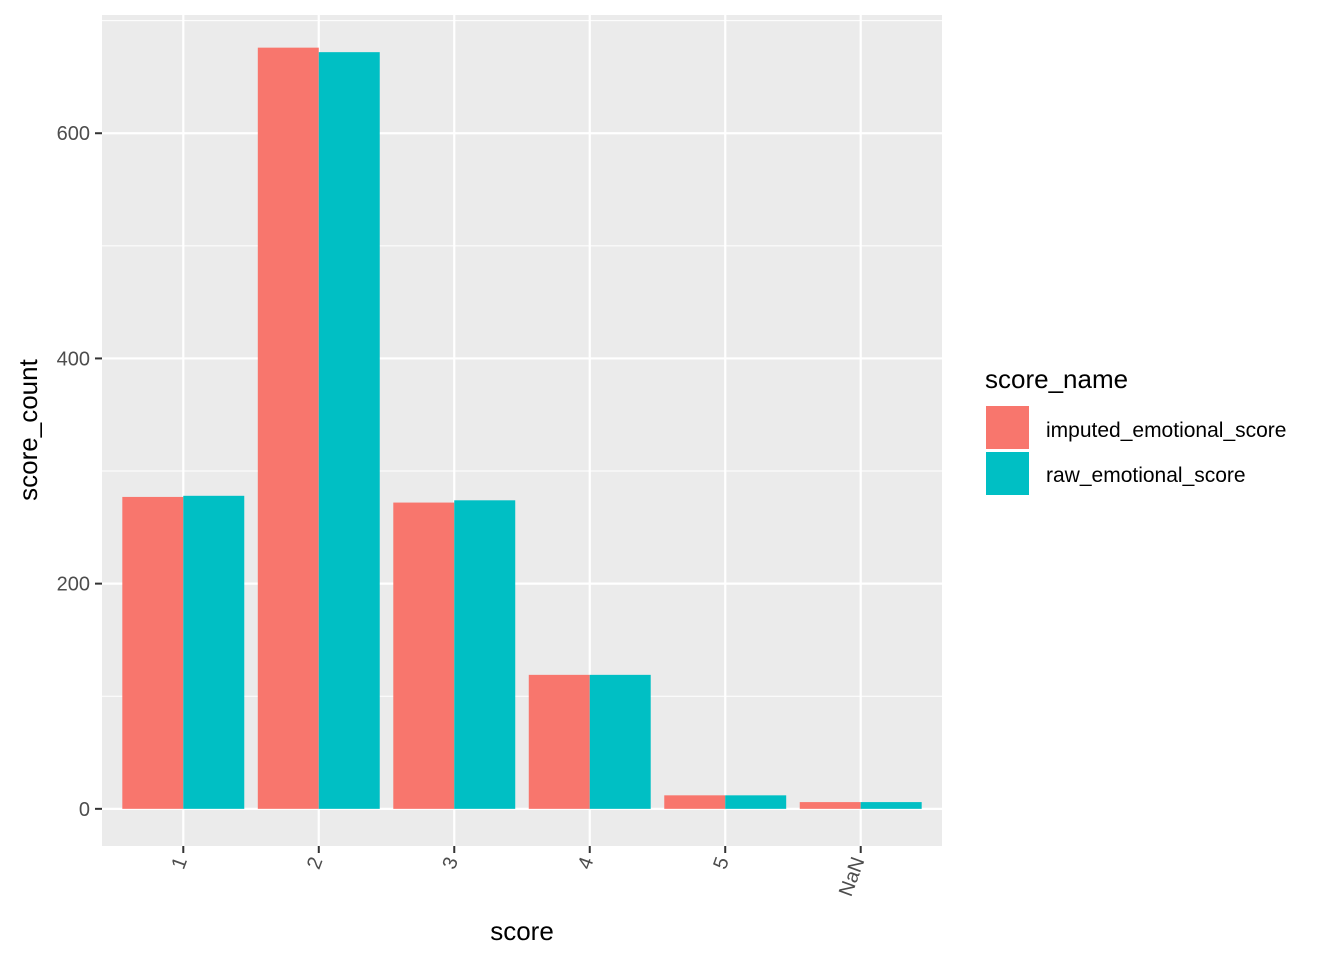 The height and width of the screenshot is (960, 1344). Describe the element at coordinates (79, 472) in the screenshot. I see `y-axis: 0 200 400 600` at that location.